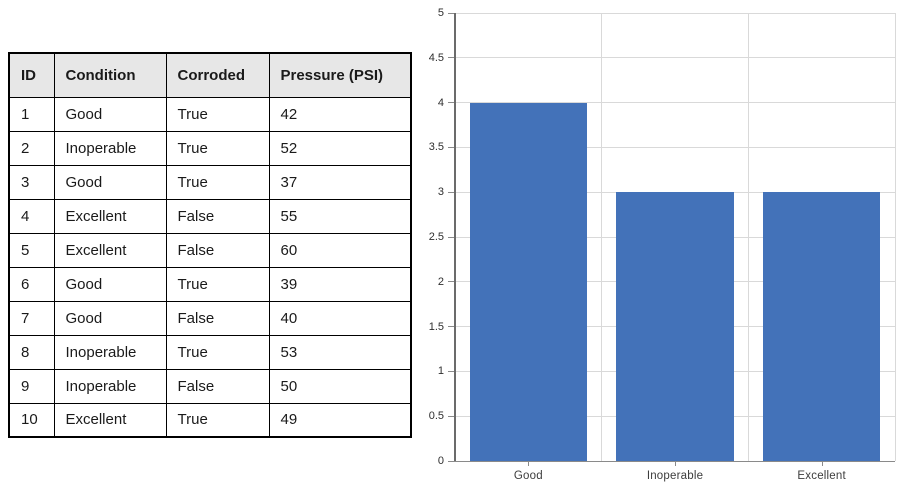 The width and height of the screenshot is (904, 487). I want to click on table-row: 3 Good True 37, so click(210, 182).